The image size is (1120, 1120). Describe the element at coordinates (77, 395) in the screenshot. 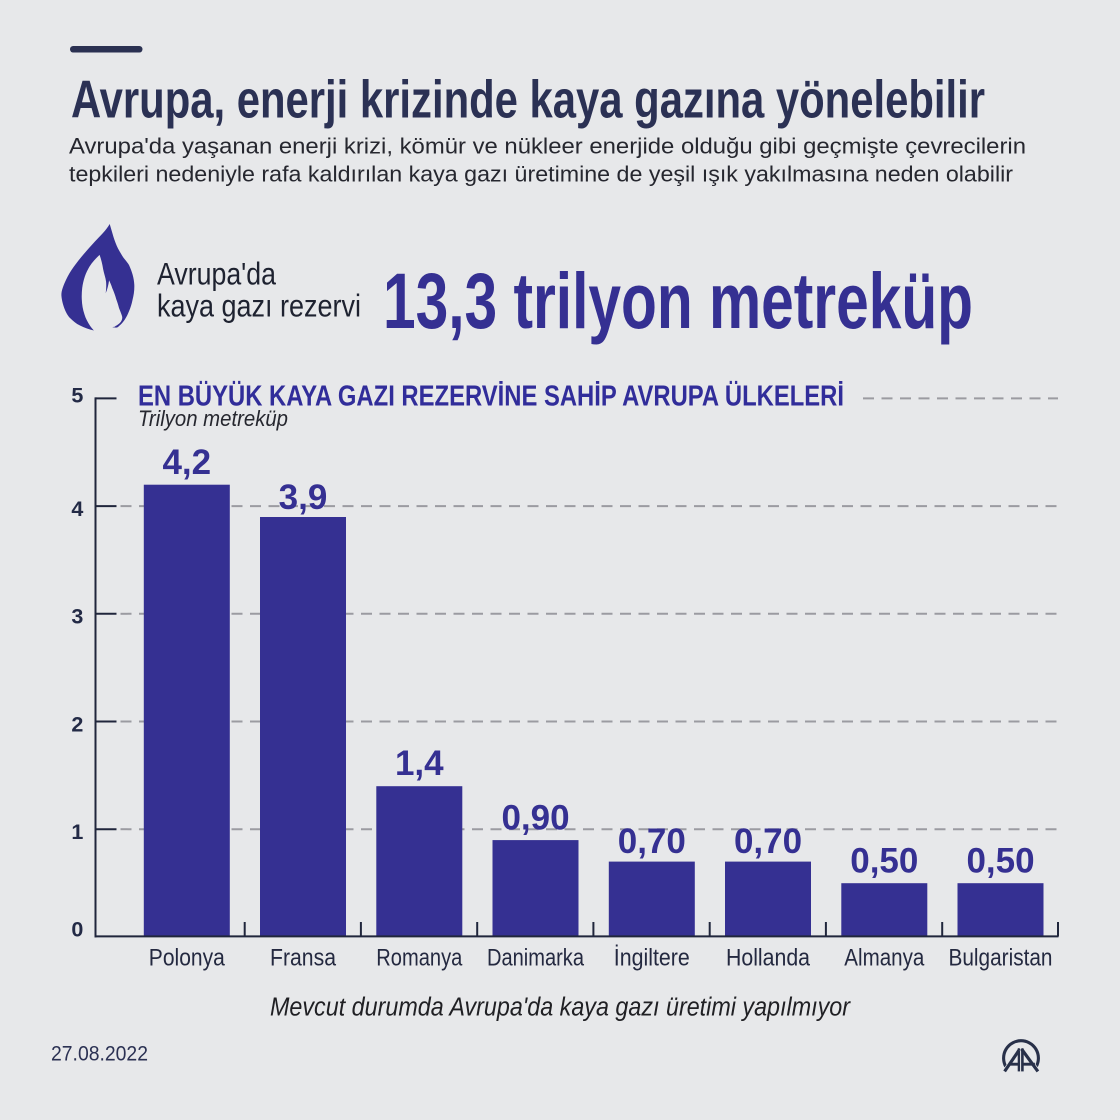

I see `svg-text: 5` at that location.